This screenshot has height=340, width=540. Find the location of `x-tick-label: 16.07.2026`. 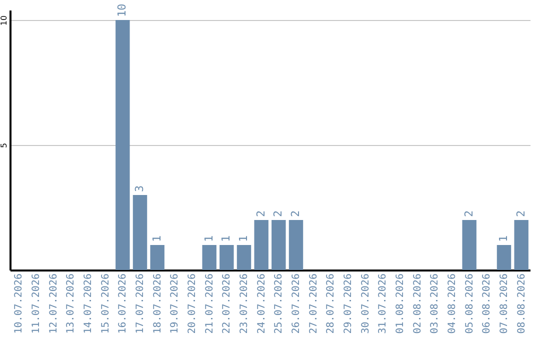

x-tick-label: 16.07.2026 is located at coordinates (123, 304).